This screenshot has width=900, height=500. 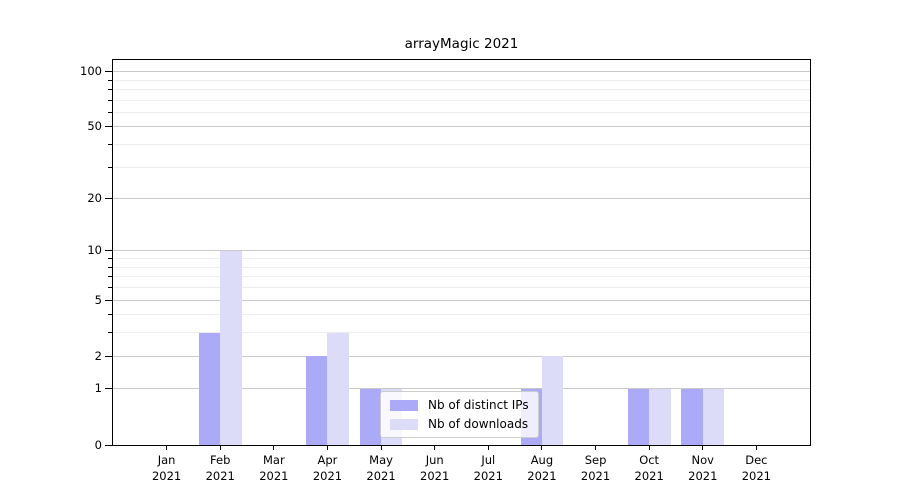 I want to click on legend-swatch-distinct-ips, so click(x=404, y=405).